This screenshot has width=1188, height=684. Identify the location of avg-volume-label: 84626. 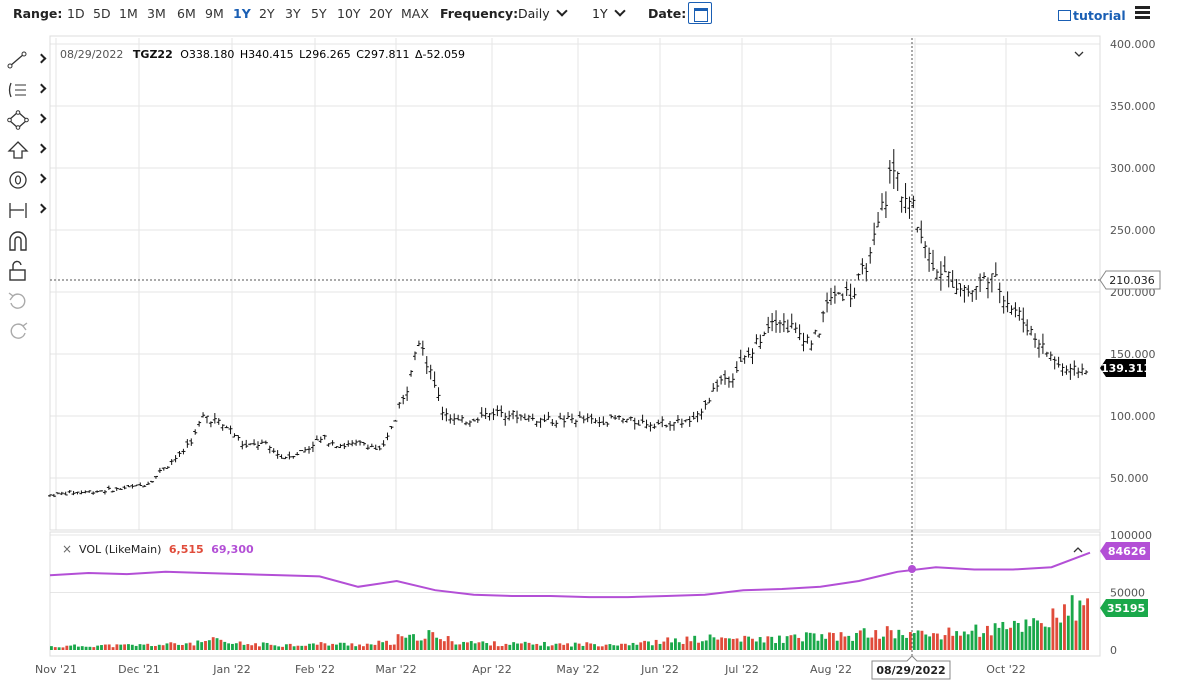
(1125, 551).